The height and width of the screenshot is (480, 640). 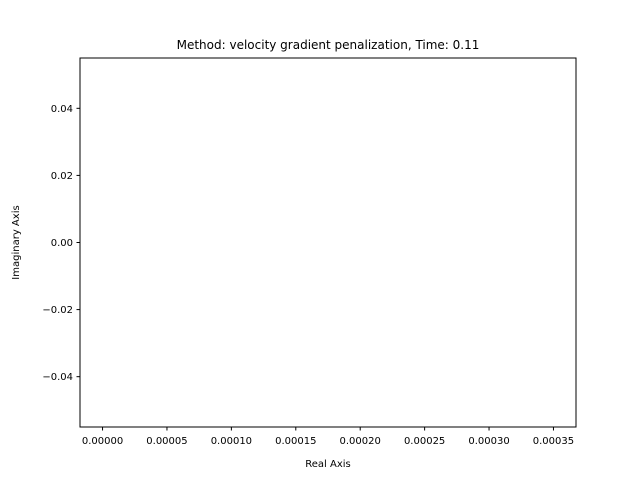 I want to click on y-axis-label: Imaginary Axis, so click(x=16, y=242).